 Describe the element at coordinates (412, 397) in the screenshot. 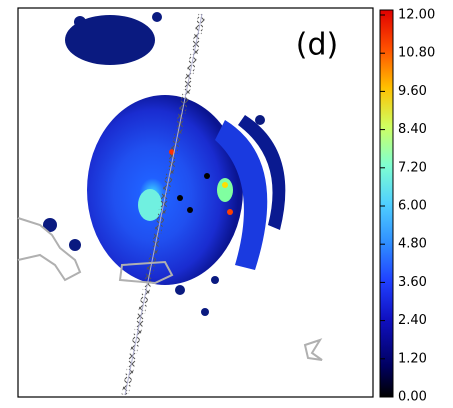

I see `colorbar-tick-label: 0.00` at that location.